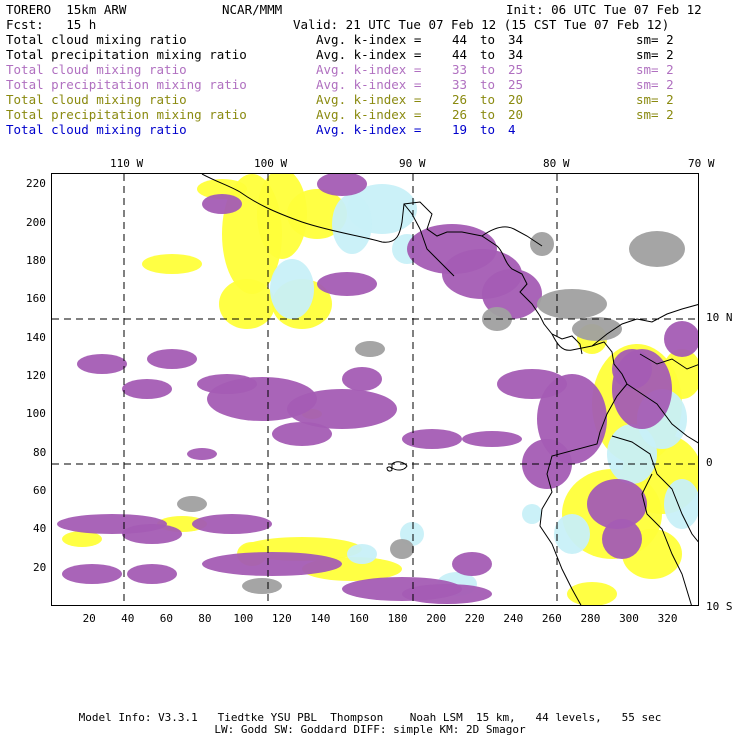 The width and height of the screenshot is (740, 740). What do you see at coordinates (460, 129) in the screenshot?
I see `legend-v1: 19` at bounding box center [460, 129].